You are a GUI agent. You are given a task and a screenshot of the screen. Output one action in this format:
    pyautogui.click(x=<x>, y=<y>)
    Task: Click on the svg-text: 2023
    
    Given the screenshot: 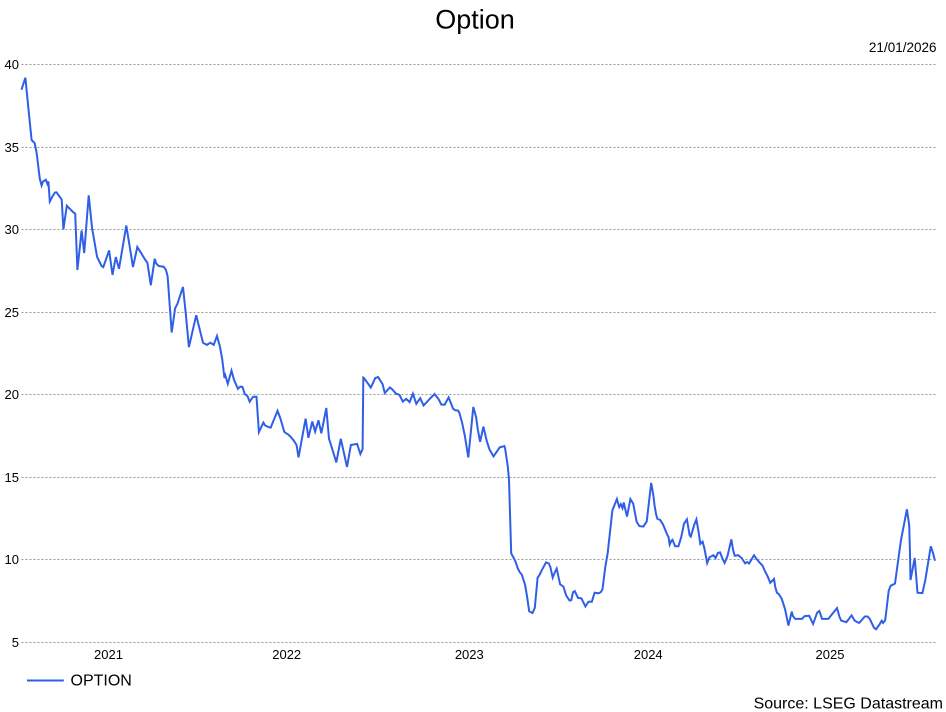 What is the action you would take?
    pyautogui.click(x=469, y=654)
    